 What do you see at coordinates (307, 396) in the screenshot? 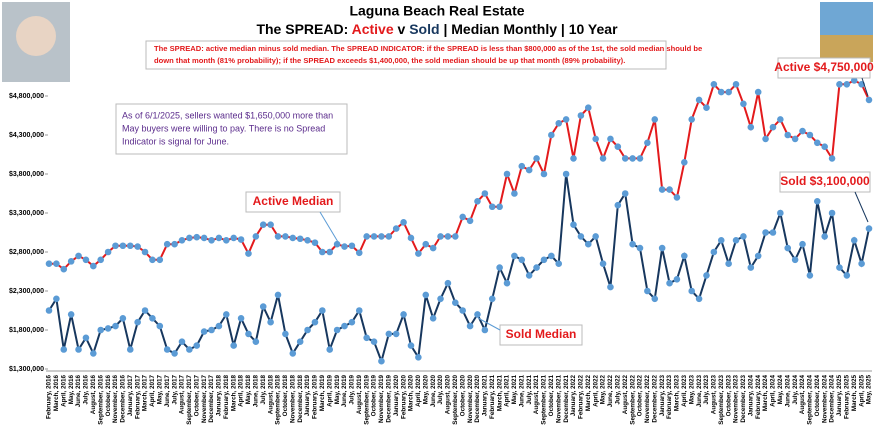
I see `x-tick-label: January, 2019` at bounding box center [307, 396].